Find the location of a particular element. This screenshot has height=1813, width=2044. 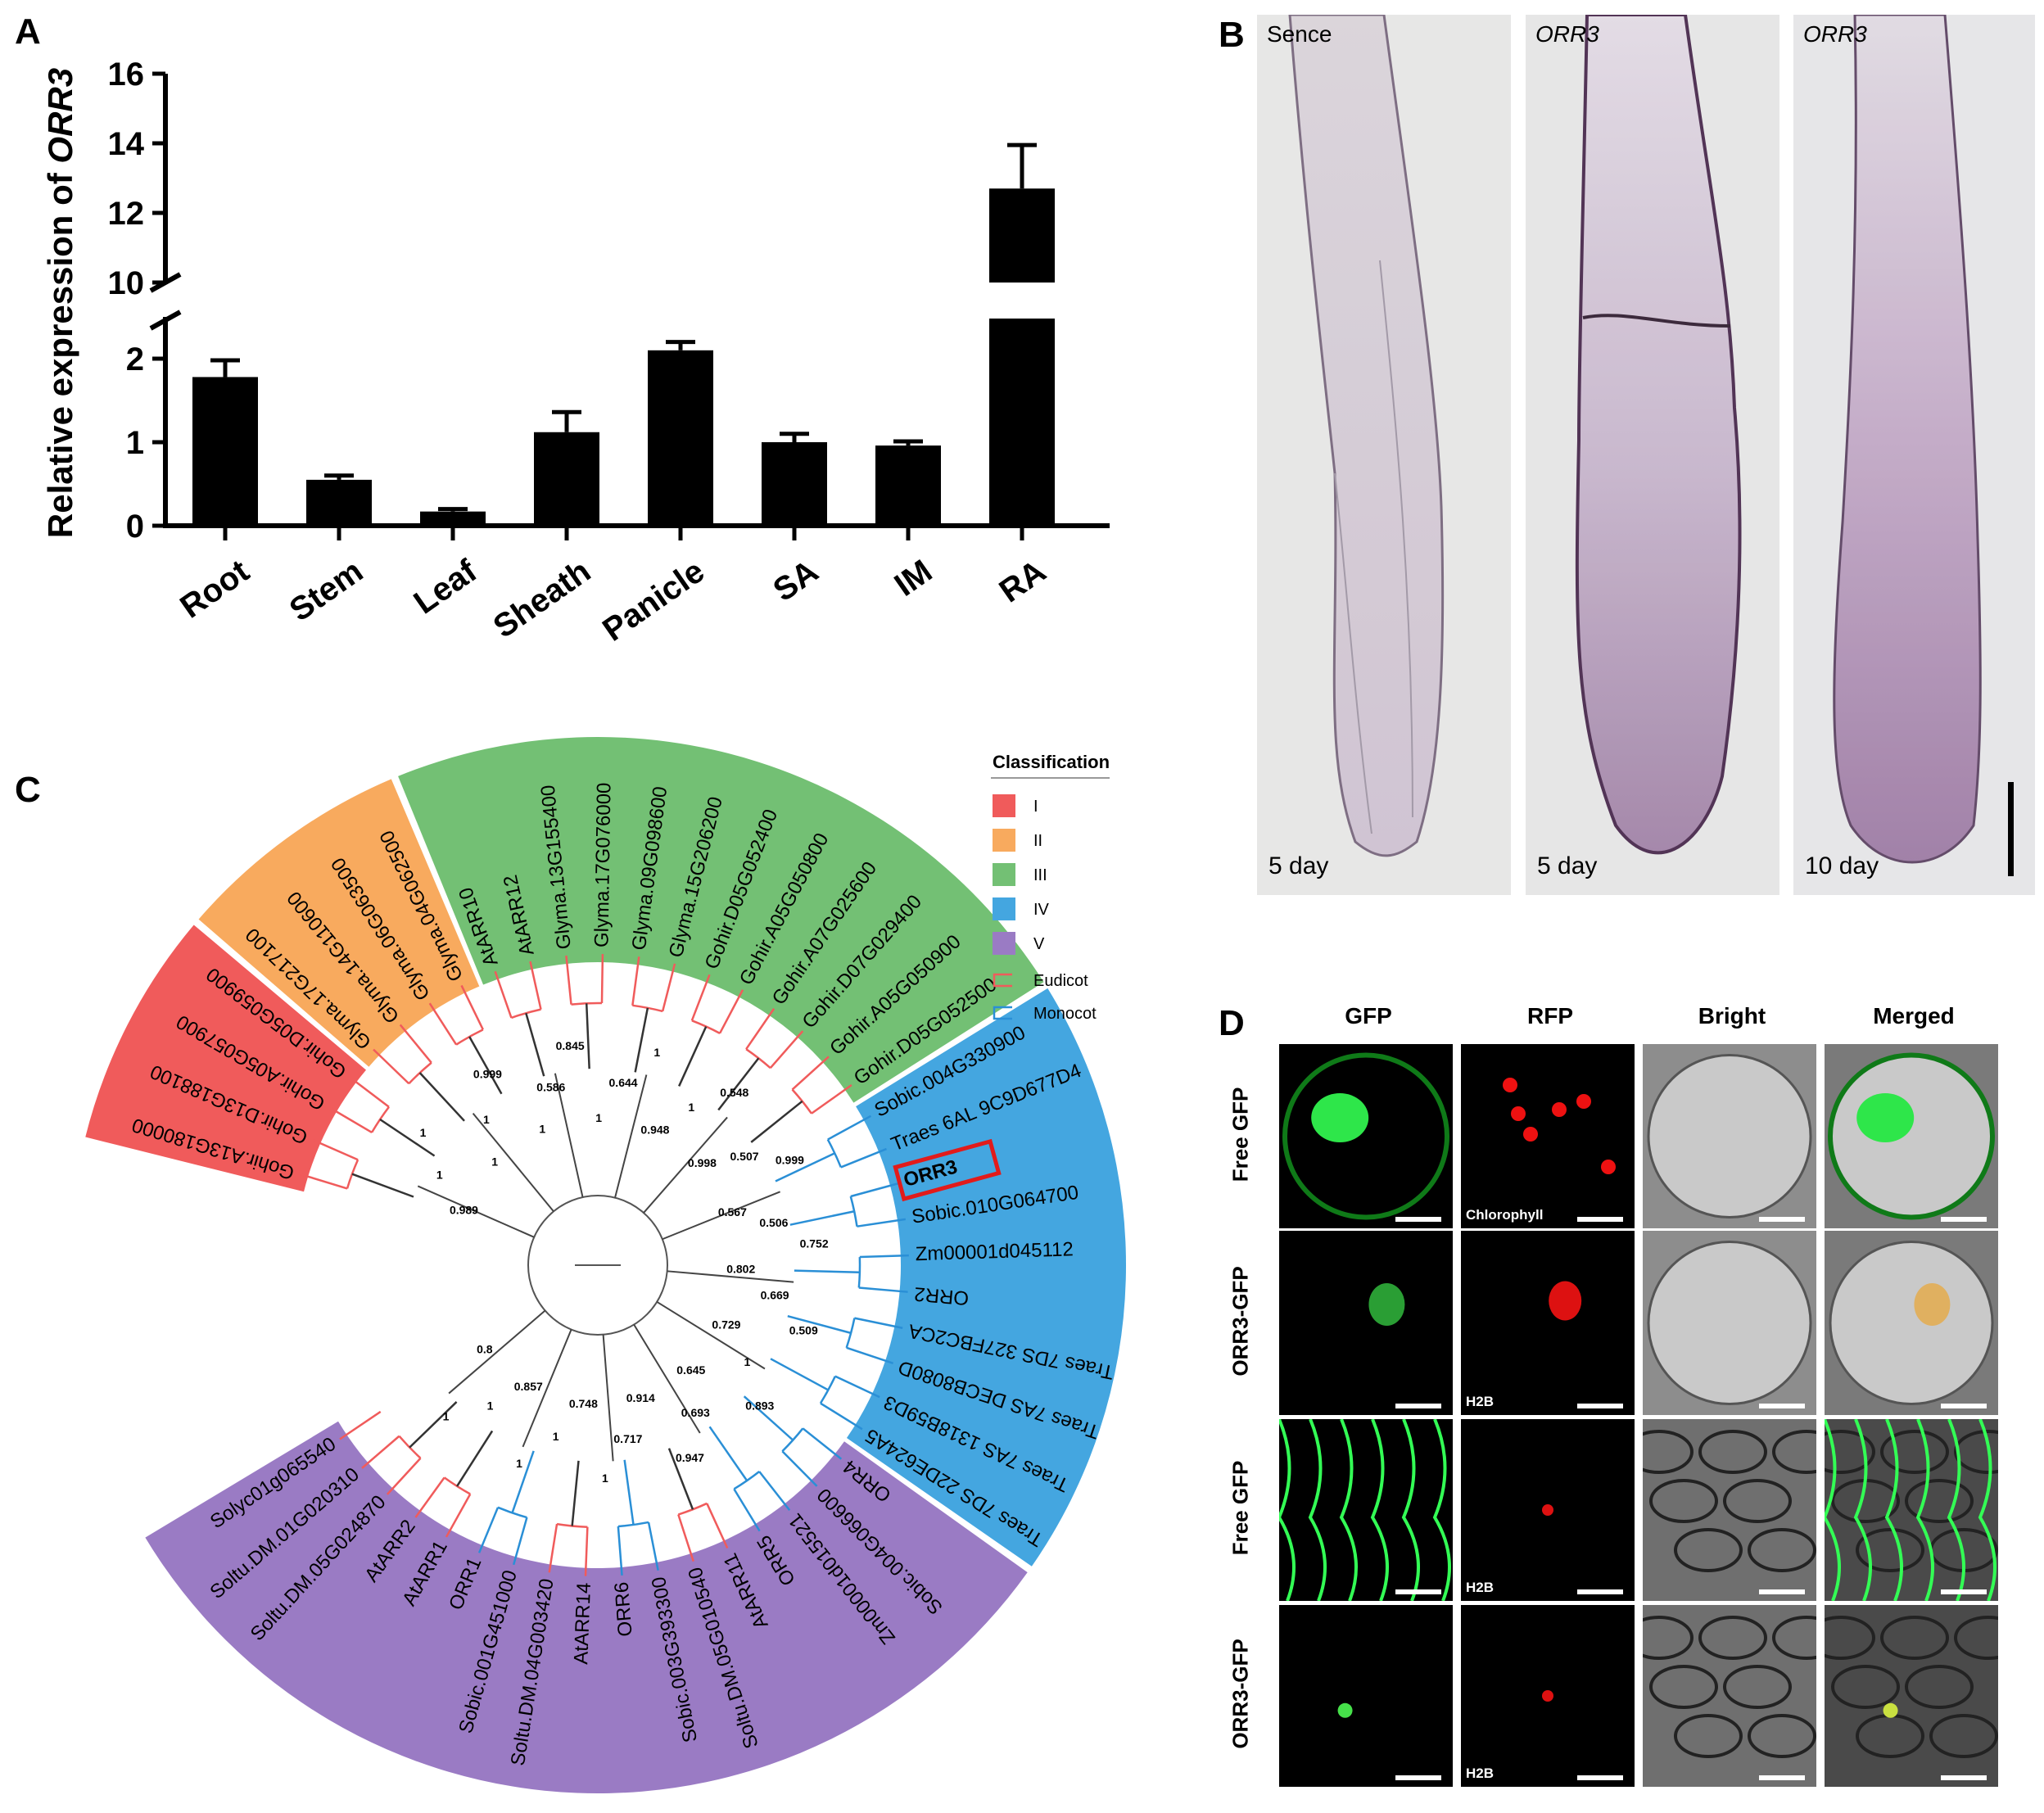

bootstrap-label: 0.8 is located at coordinates (485, 1349).